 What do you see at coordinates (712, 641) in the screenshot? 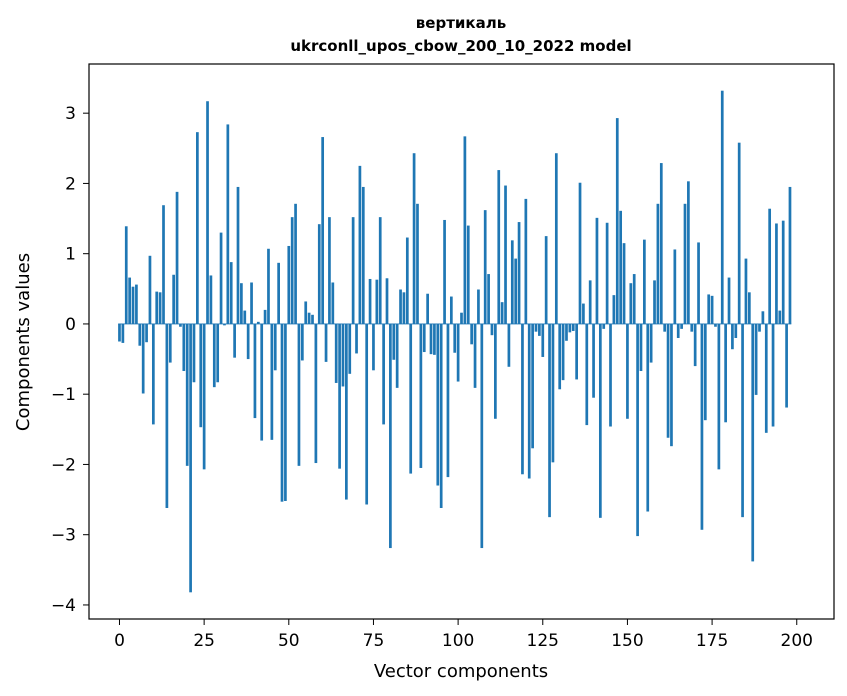
I see `x-tick-label-175: 175` at bounding box center [712, 641].